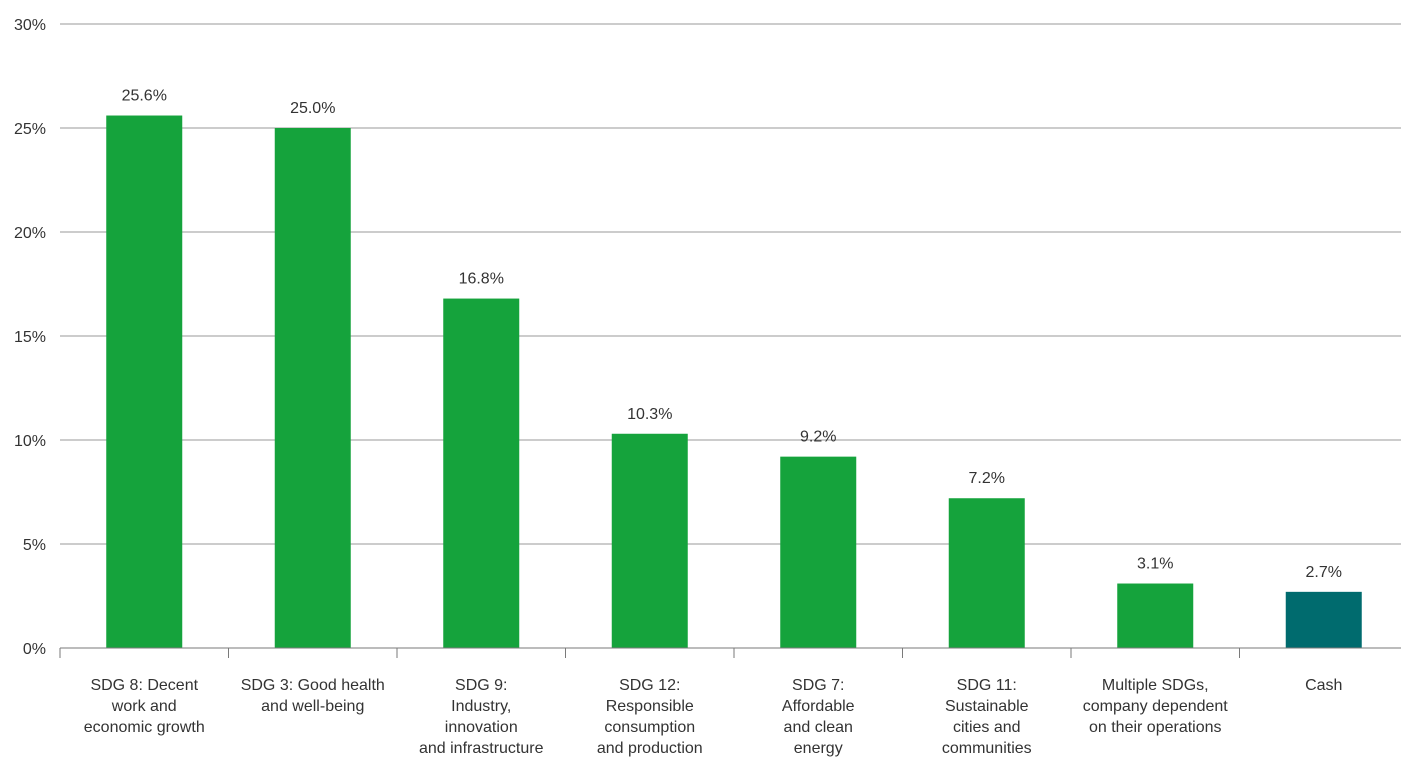 This screenshot has width=1401, height=769. Describe the element at coordinates (481, 706) in the screenshot. I see `x-category-label-line: Industry,` at that location.